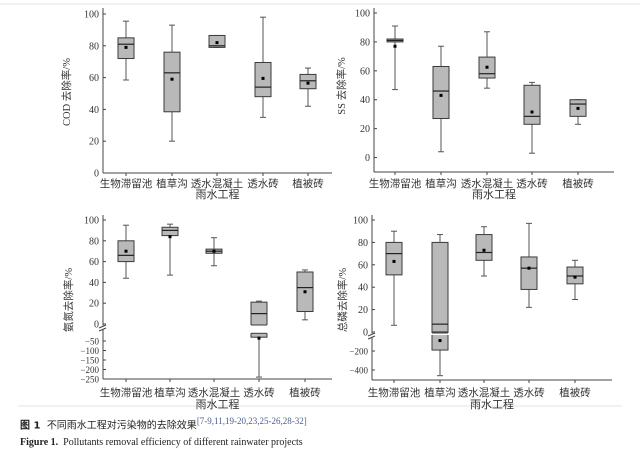  Describe the element at coordinates (358, 371) in the screenshot. I see `y-tick-label: −400` at that location.